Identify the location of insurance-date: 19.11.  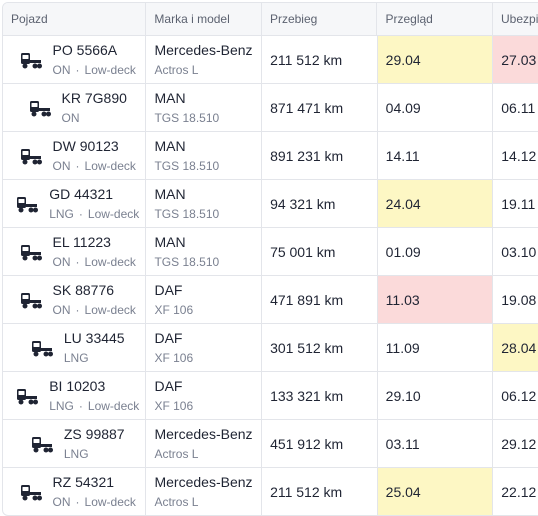
(518, 203).